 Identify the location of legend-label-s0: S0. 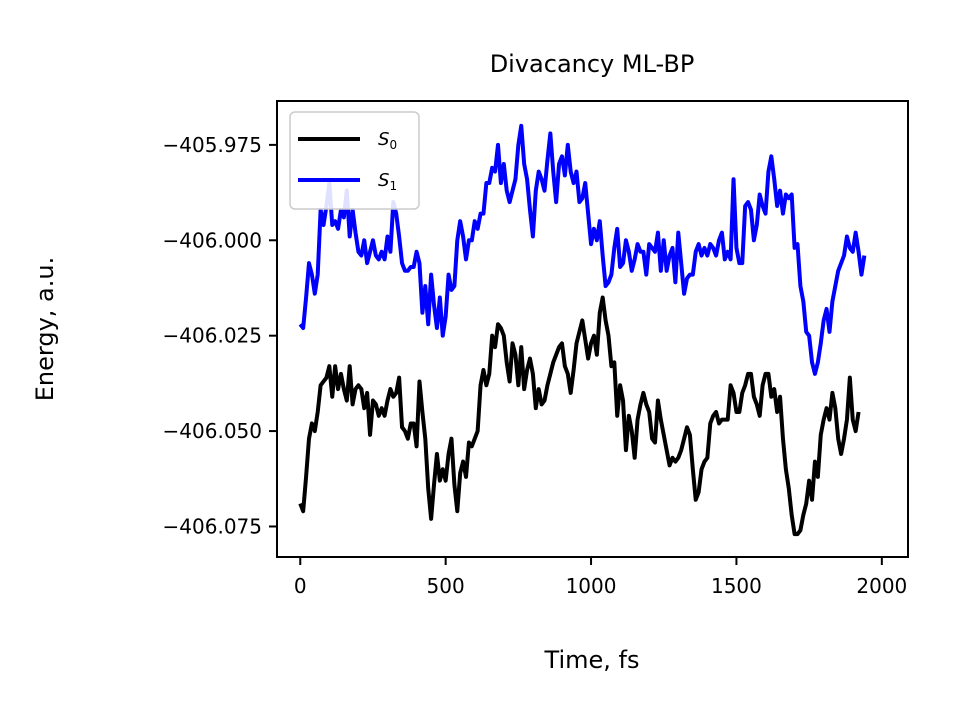
(387, 140).